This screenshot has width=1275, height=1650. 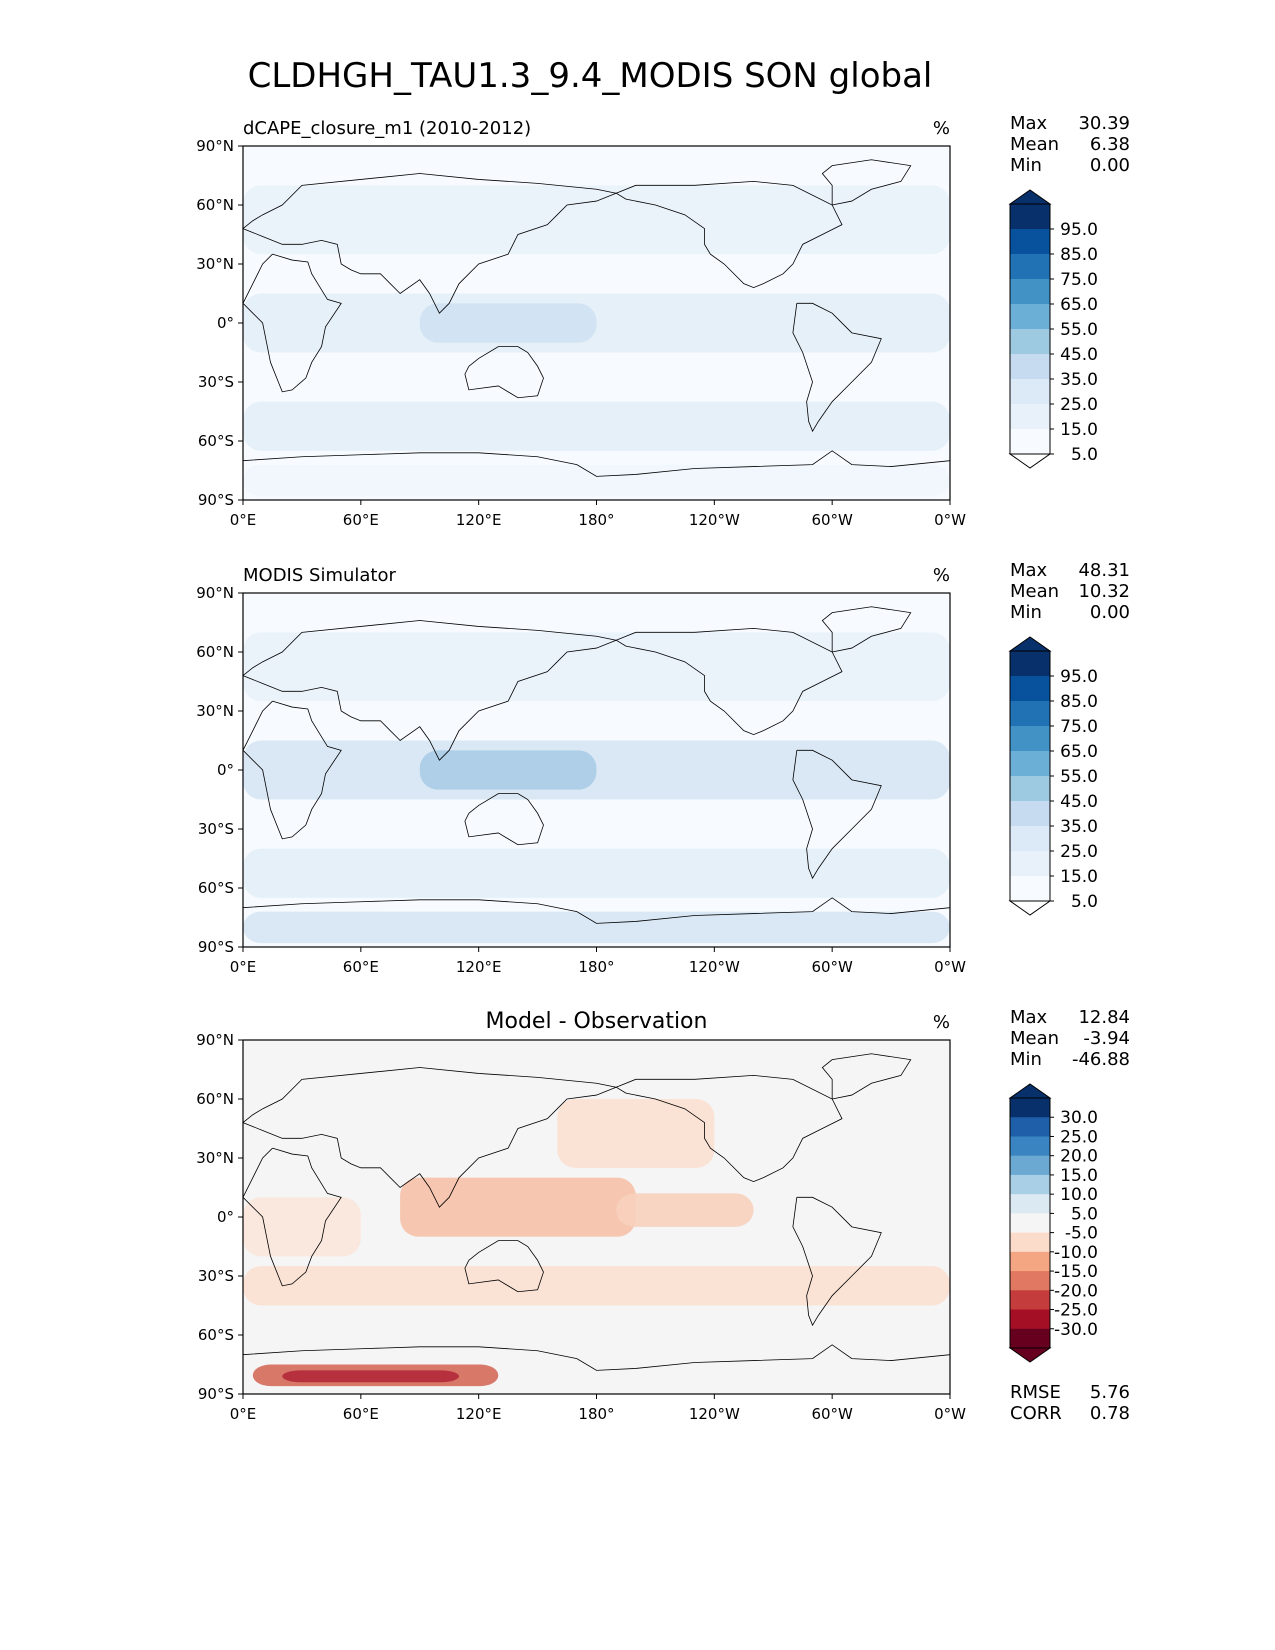 What do you see at coordinates (1076, 1253) in the screenshot?
I see `colorbar-label: -10.0` at bounding box center [1076, 1253].